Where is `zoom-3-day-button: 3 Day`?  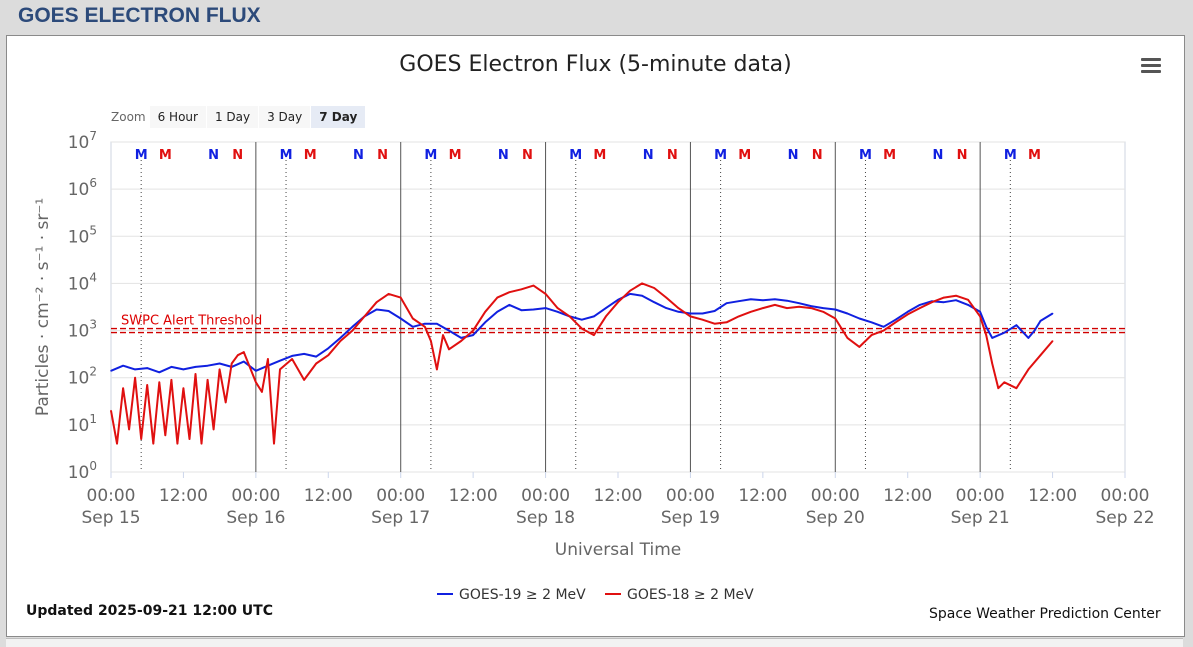
zoom-3-day-button: 3 Day is located at coordinates (285, 117).